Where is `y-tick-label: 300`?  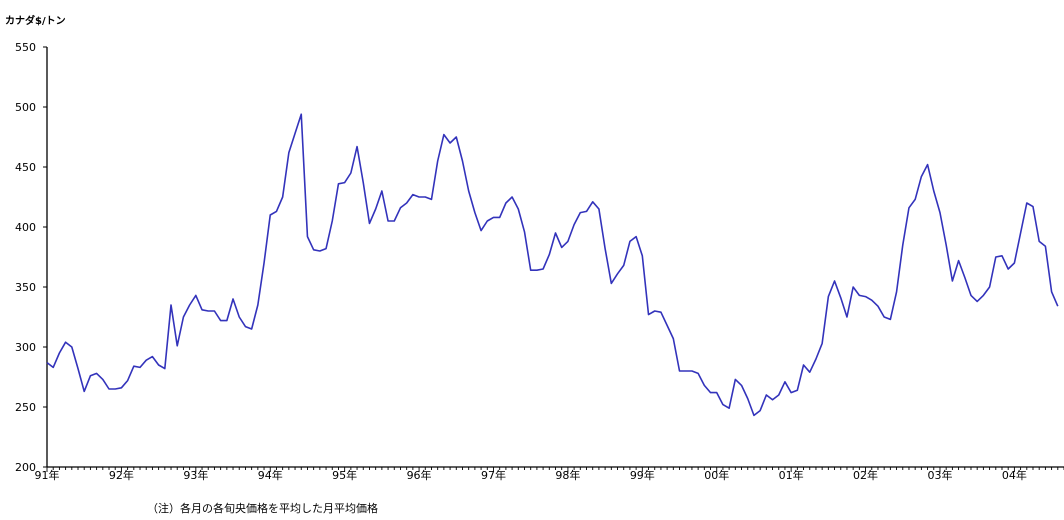 y-tick-label: 300 is located at coordinates (25, 347).